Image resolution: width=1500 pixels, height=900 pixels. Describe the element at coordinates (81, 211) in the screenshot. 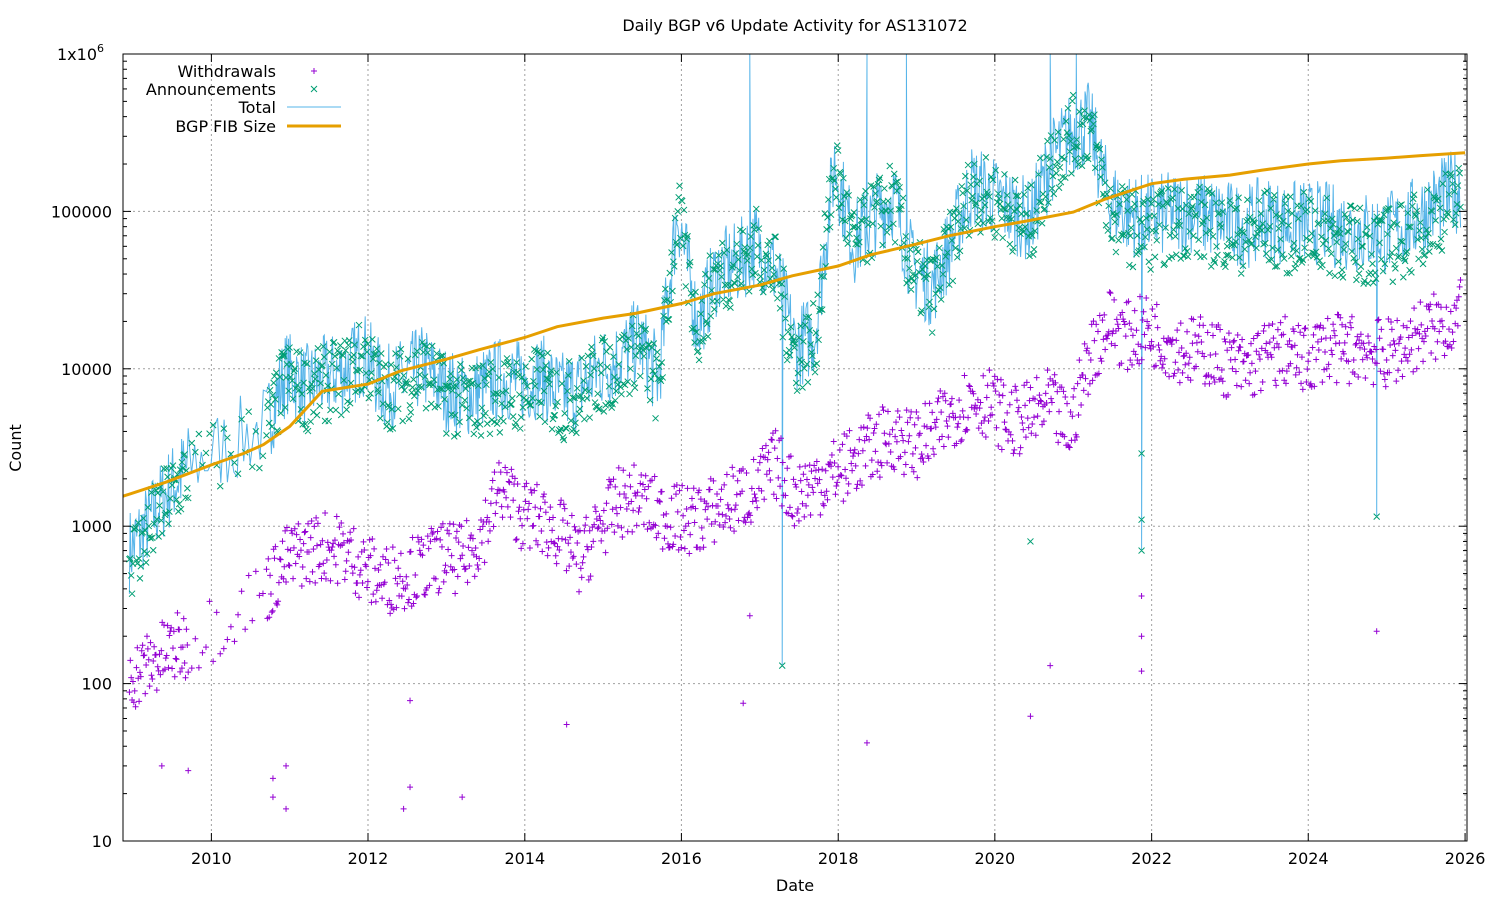

I see `y-tick-label: 100000` at that location.